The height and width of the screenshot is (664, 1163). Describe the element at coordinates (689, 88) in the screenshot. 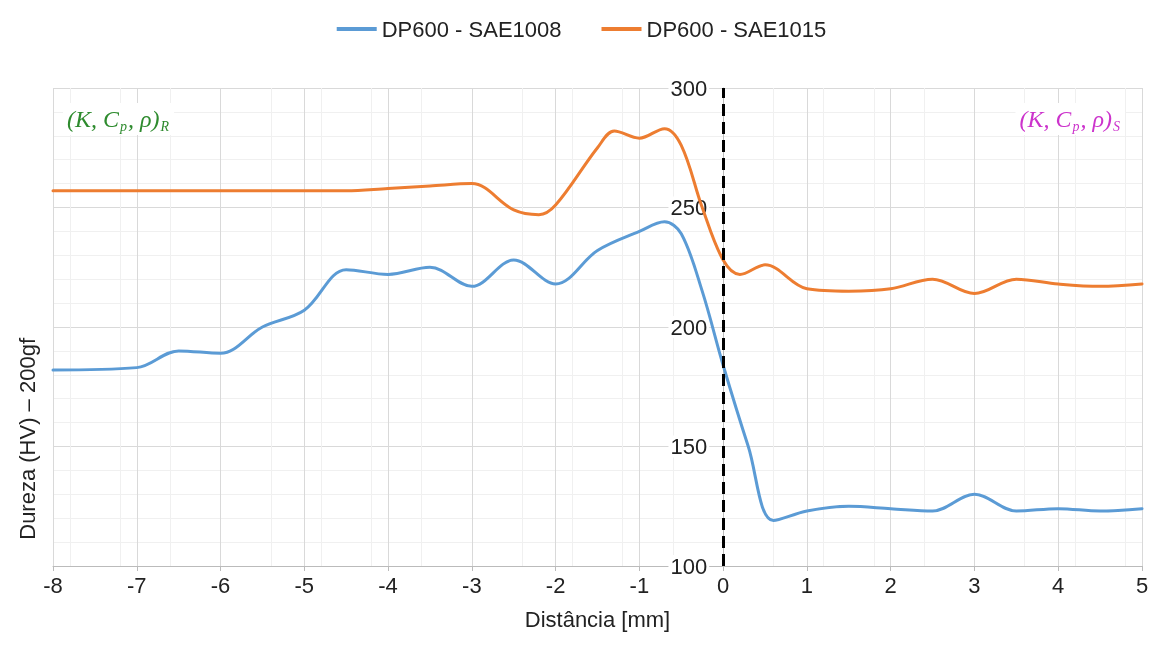

I see `y-tick-label: 300` at that location.